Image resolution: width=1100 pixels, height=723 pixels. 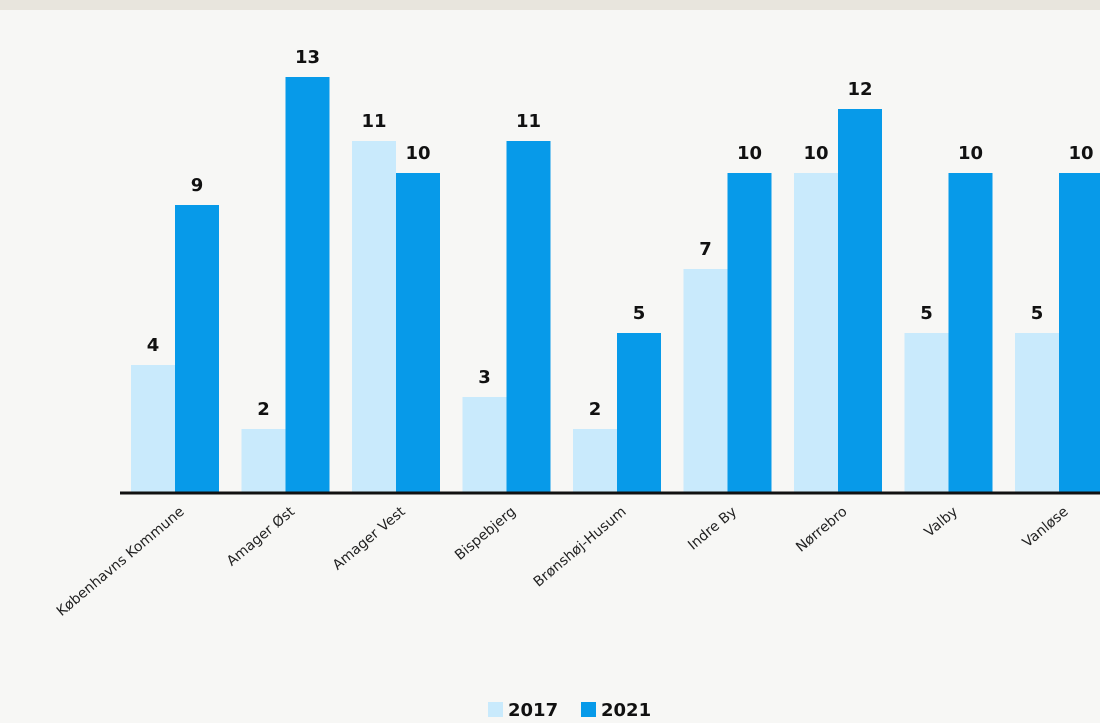 What do you see at coordinates (639, 313) in the screenshot?
I see `value-label-2021-5: 5` at bounding box center [639, 313].